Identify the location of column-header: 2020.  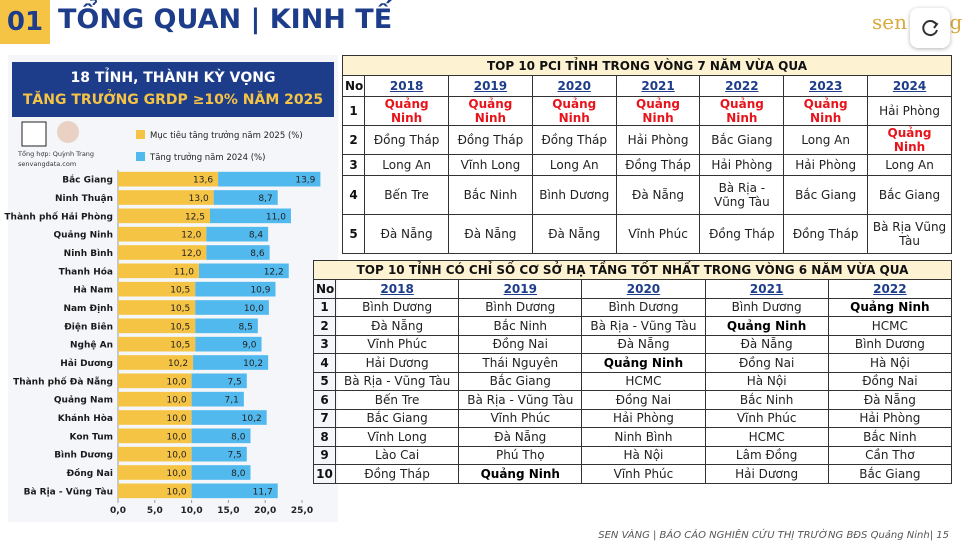
(643, 289).